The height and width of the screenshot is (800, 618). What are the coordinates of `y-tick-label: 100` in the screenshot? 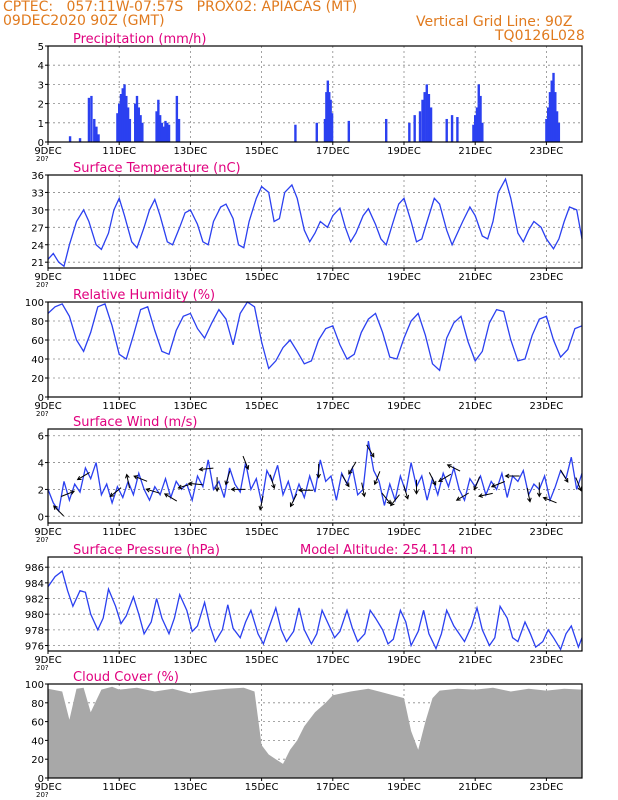 It's located at (34, 685).